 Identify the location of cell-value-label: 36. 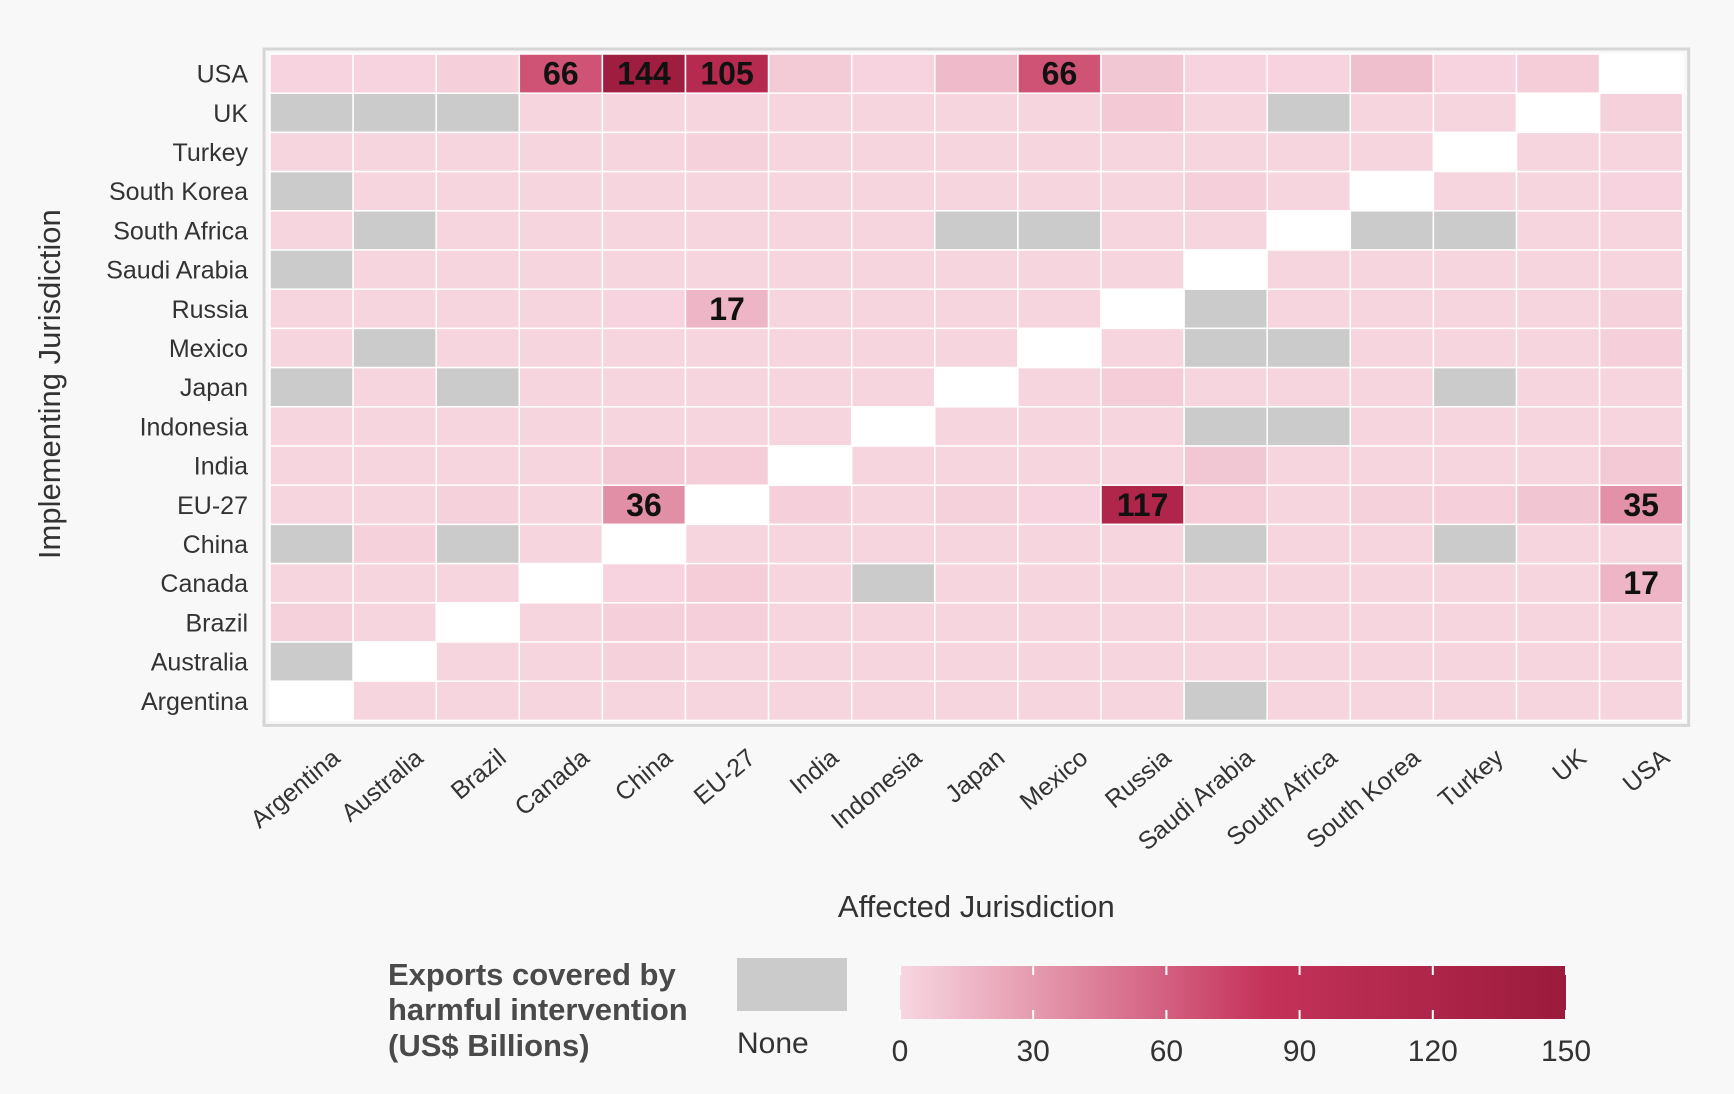
(644, 505).